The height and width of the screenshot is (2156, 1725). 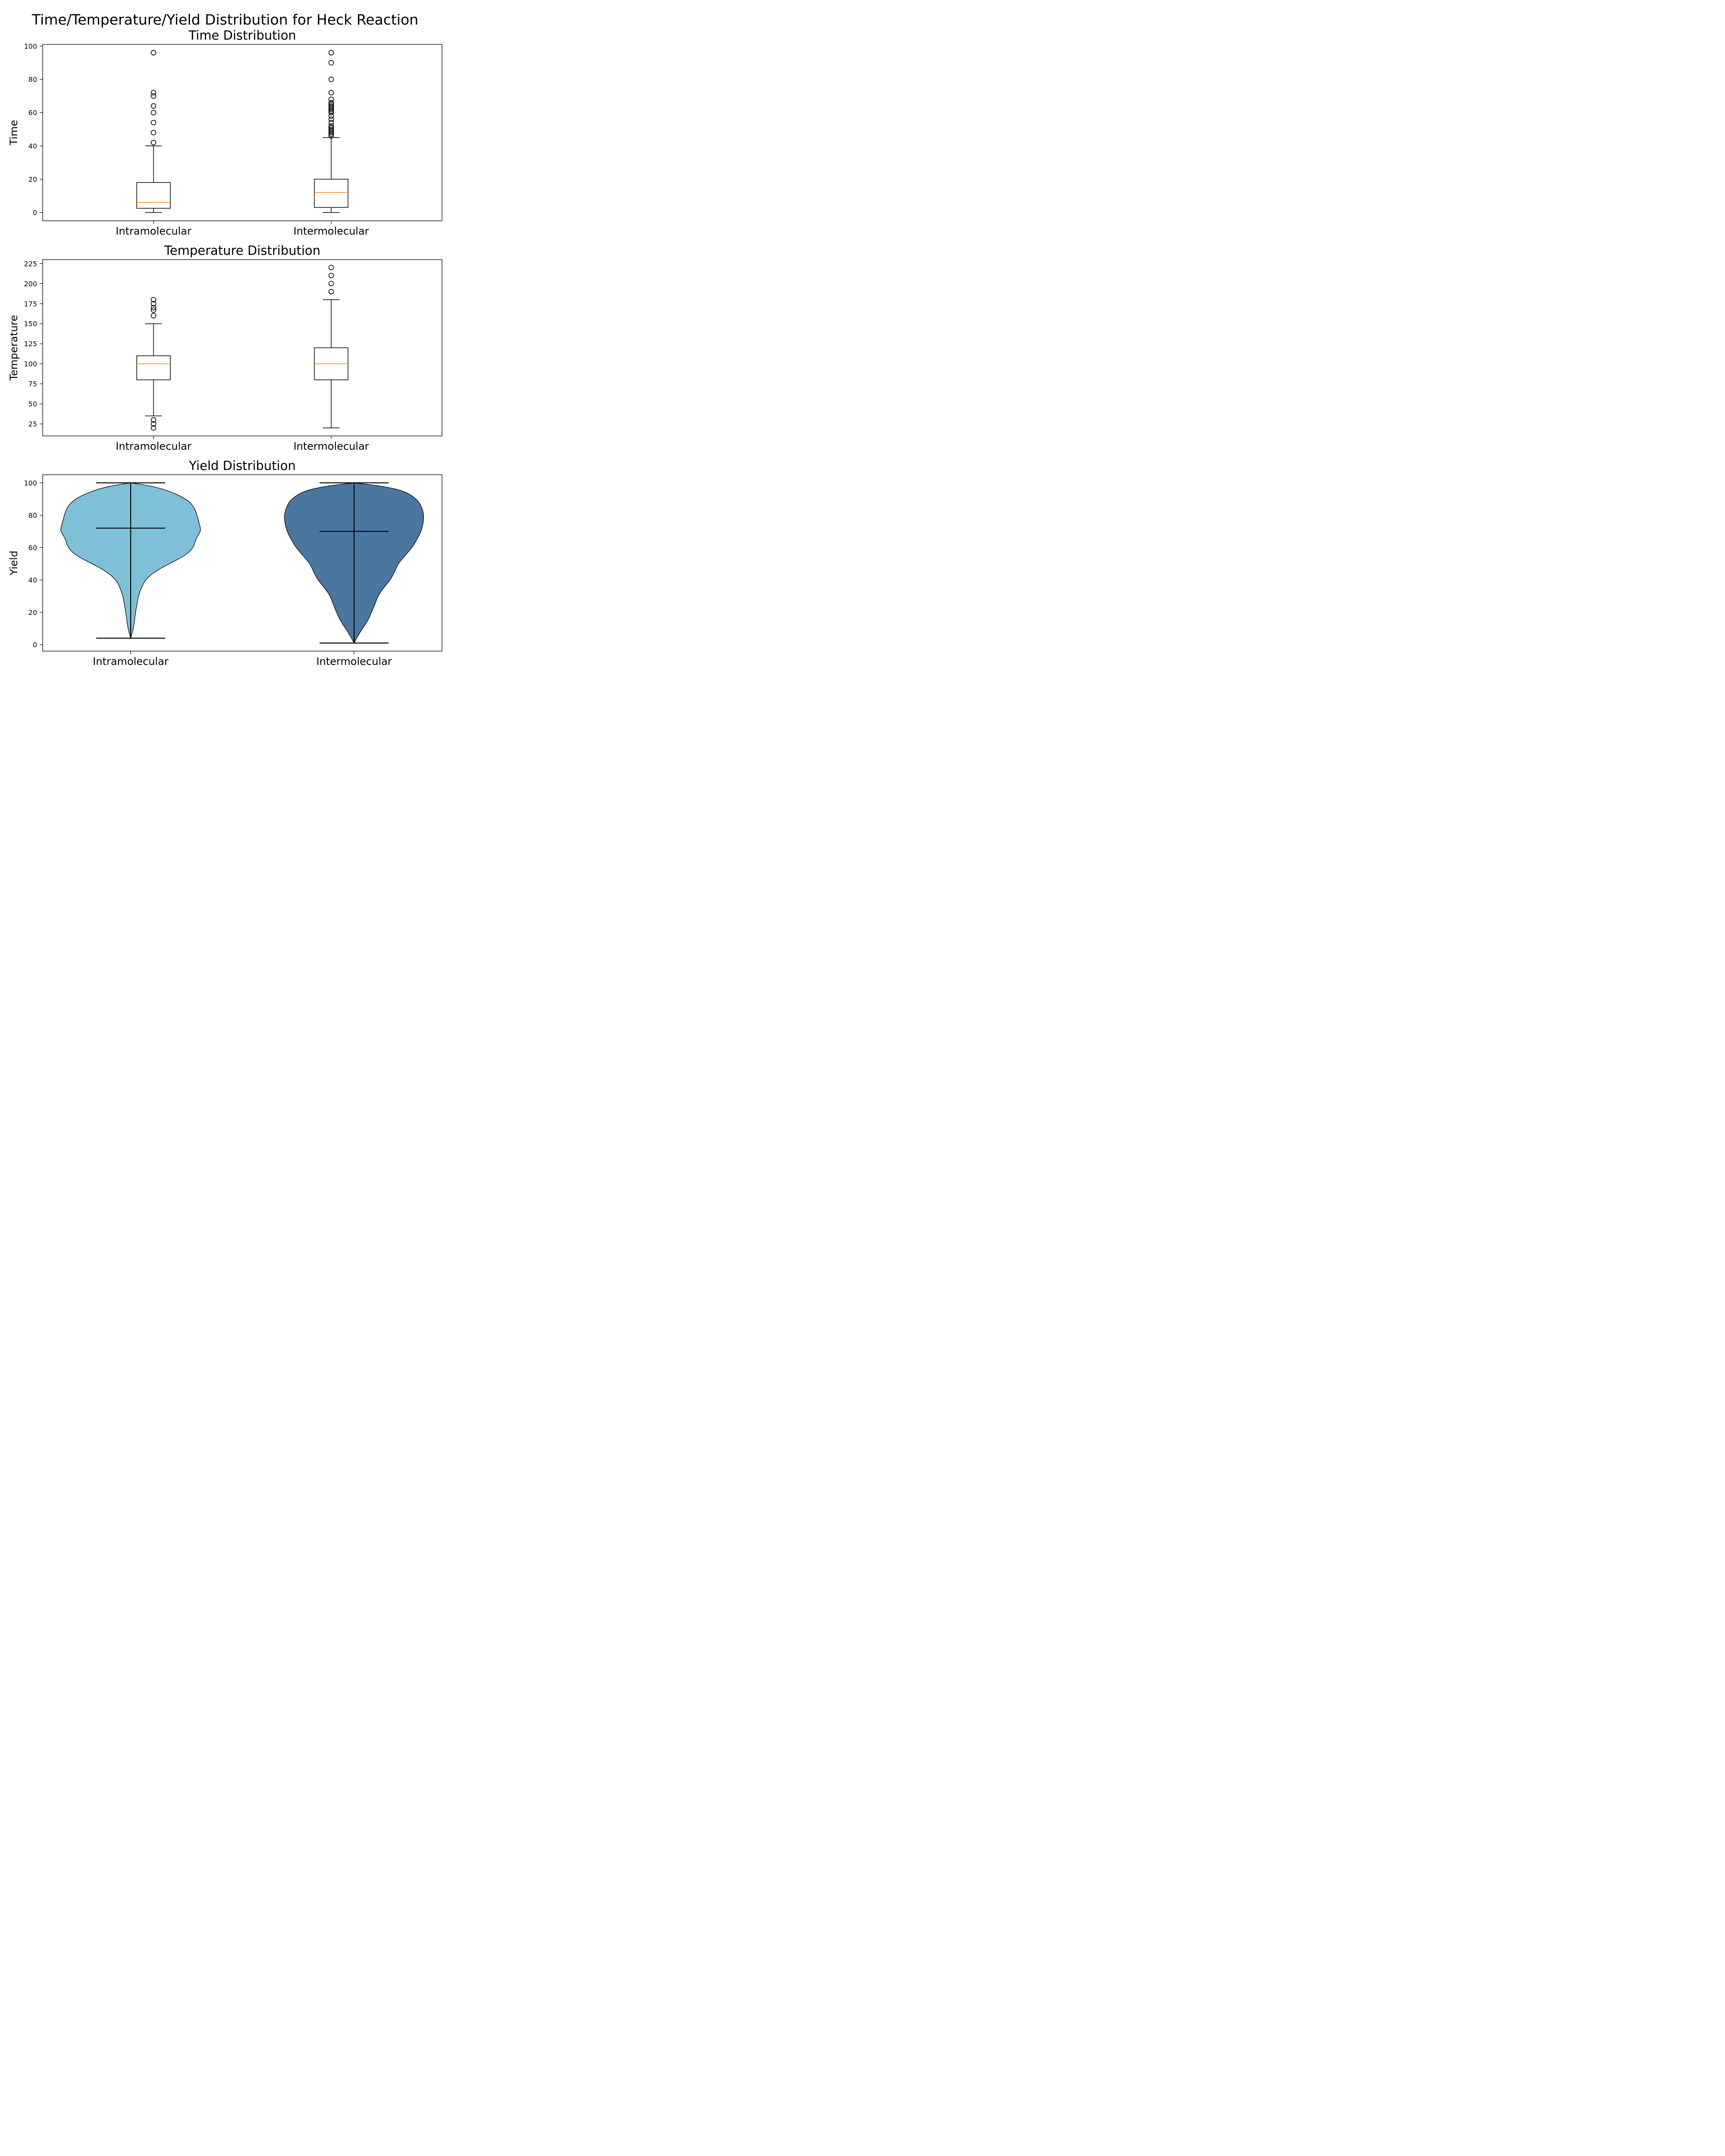 I want to click on y-axis-label: Time, so click(x=14, y=133).